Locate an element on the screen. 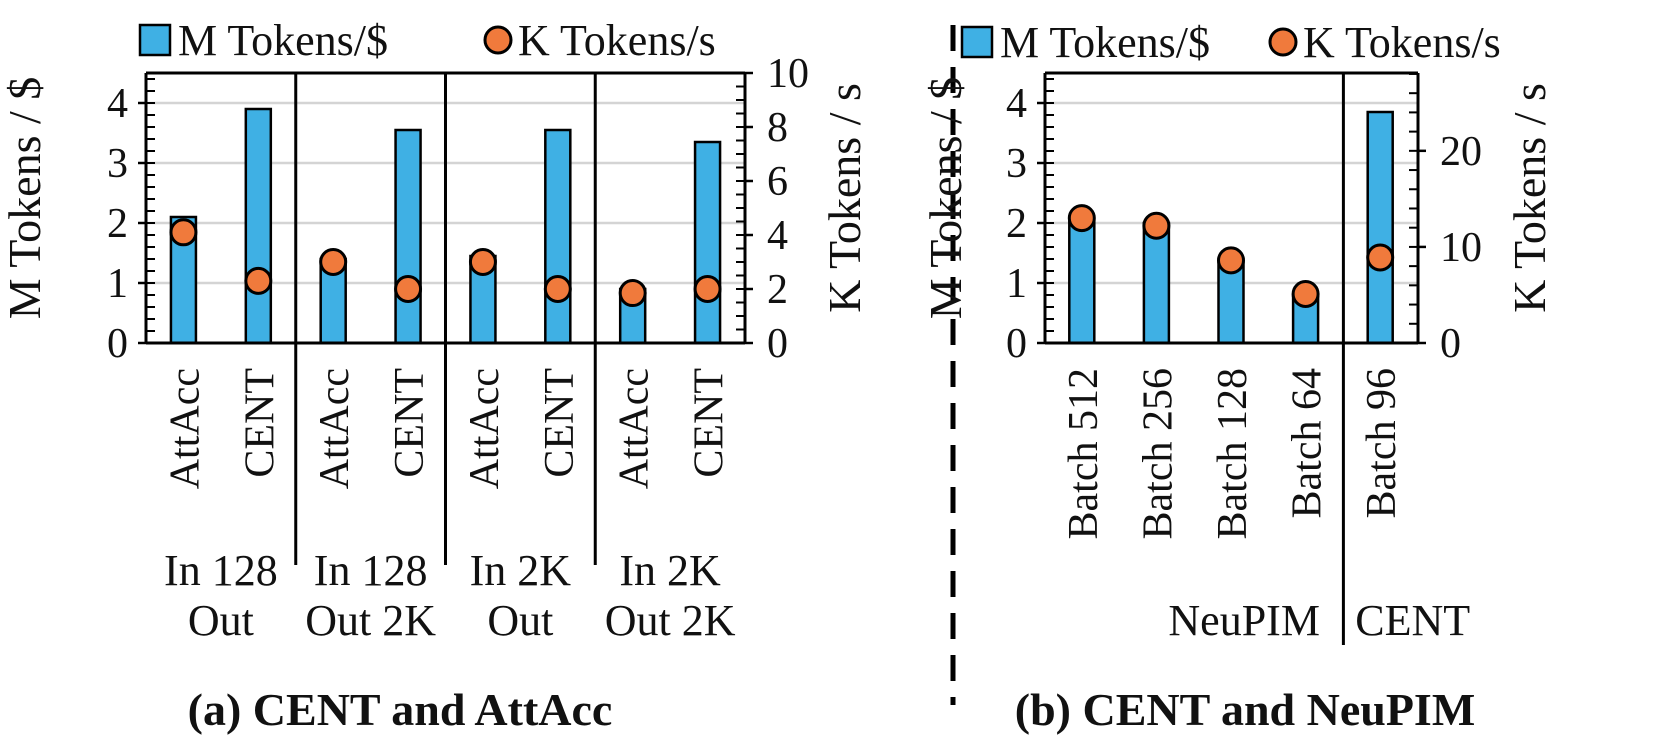  x-category-label: Batch 512 is located at coordinates (1084, 453).